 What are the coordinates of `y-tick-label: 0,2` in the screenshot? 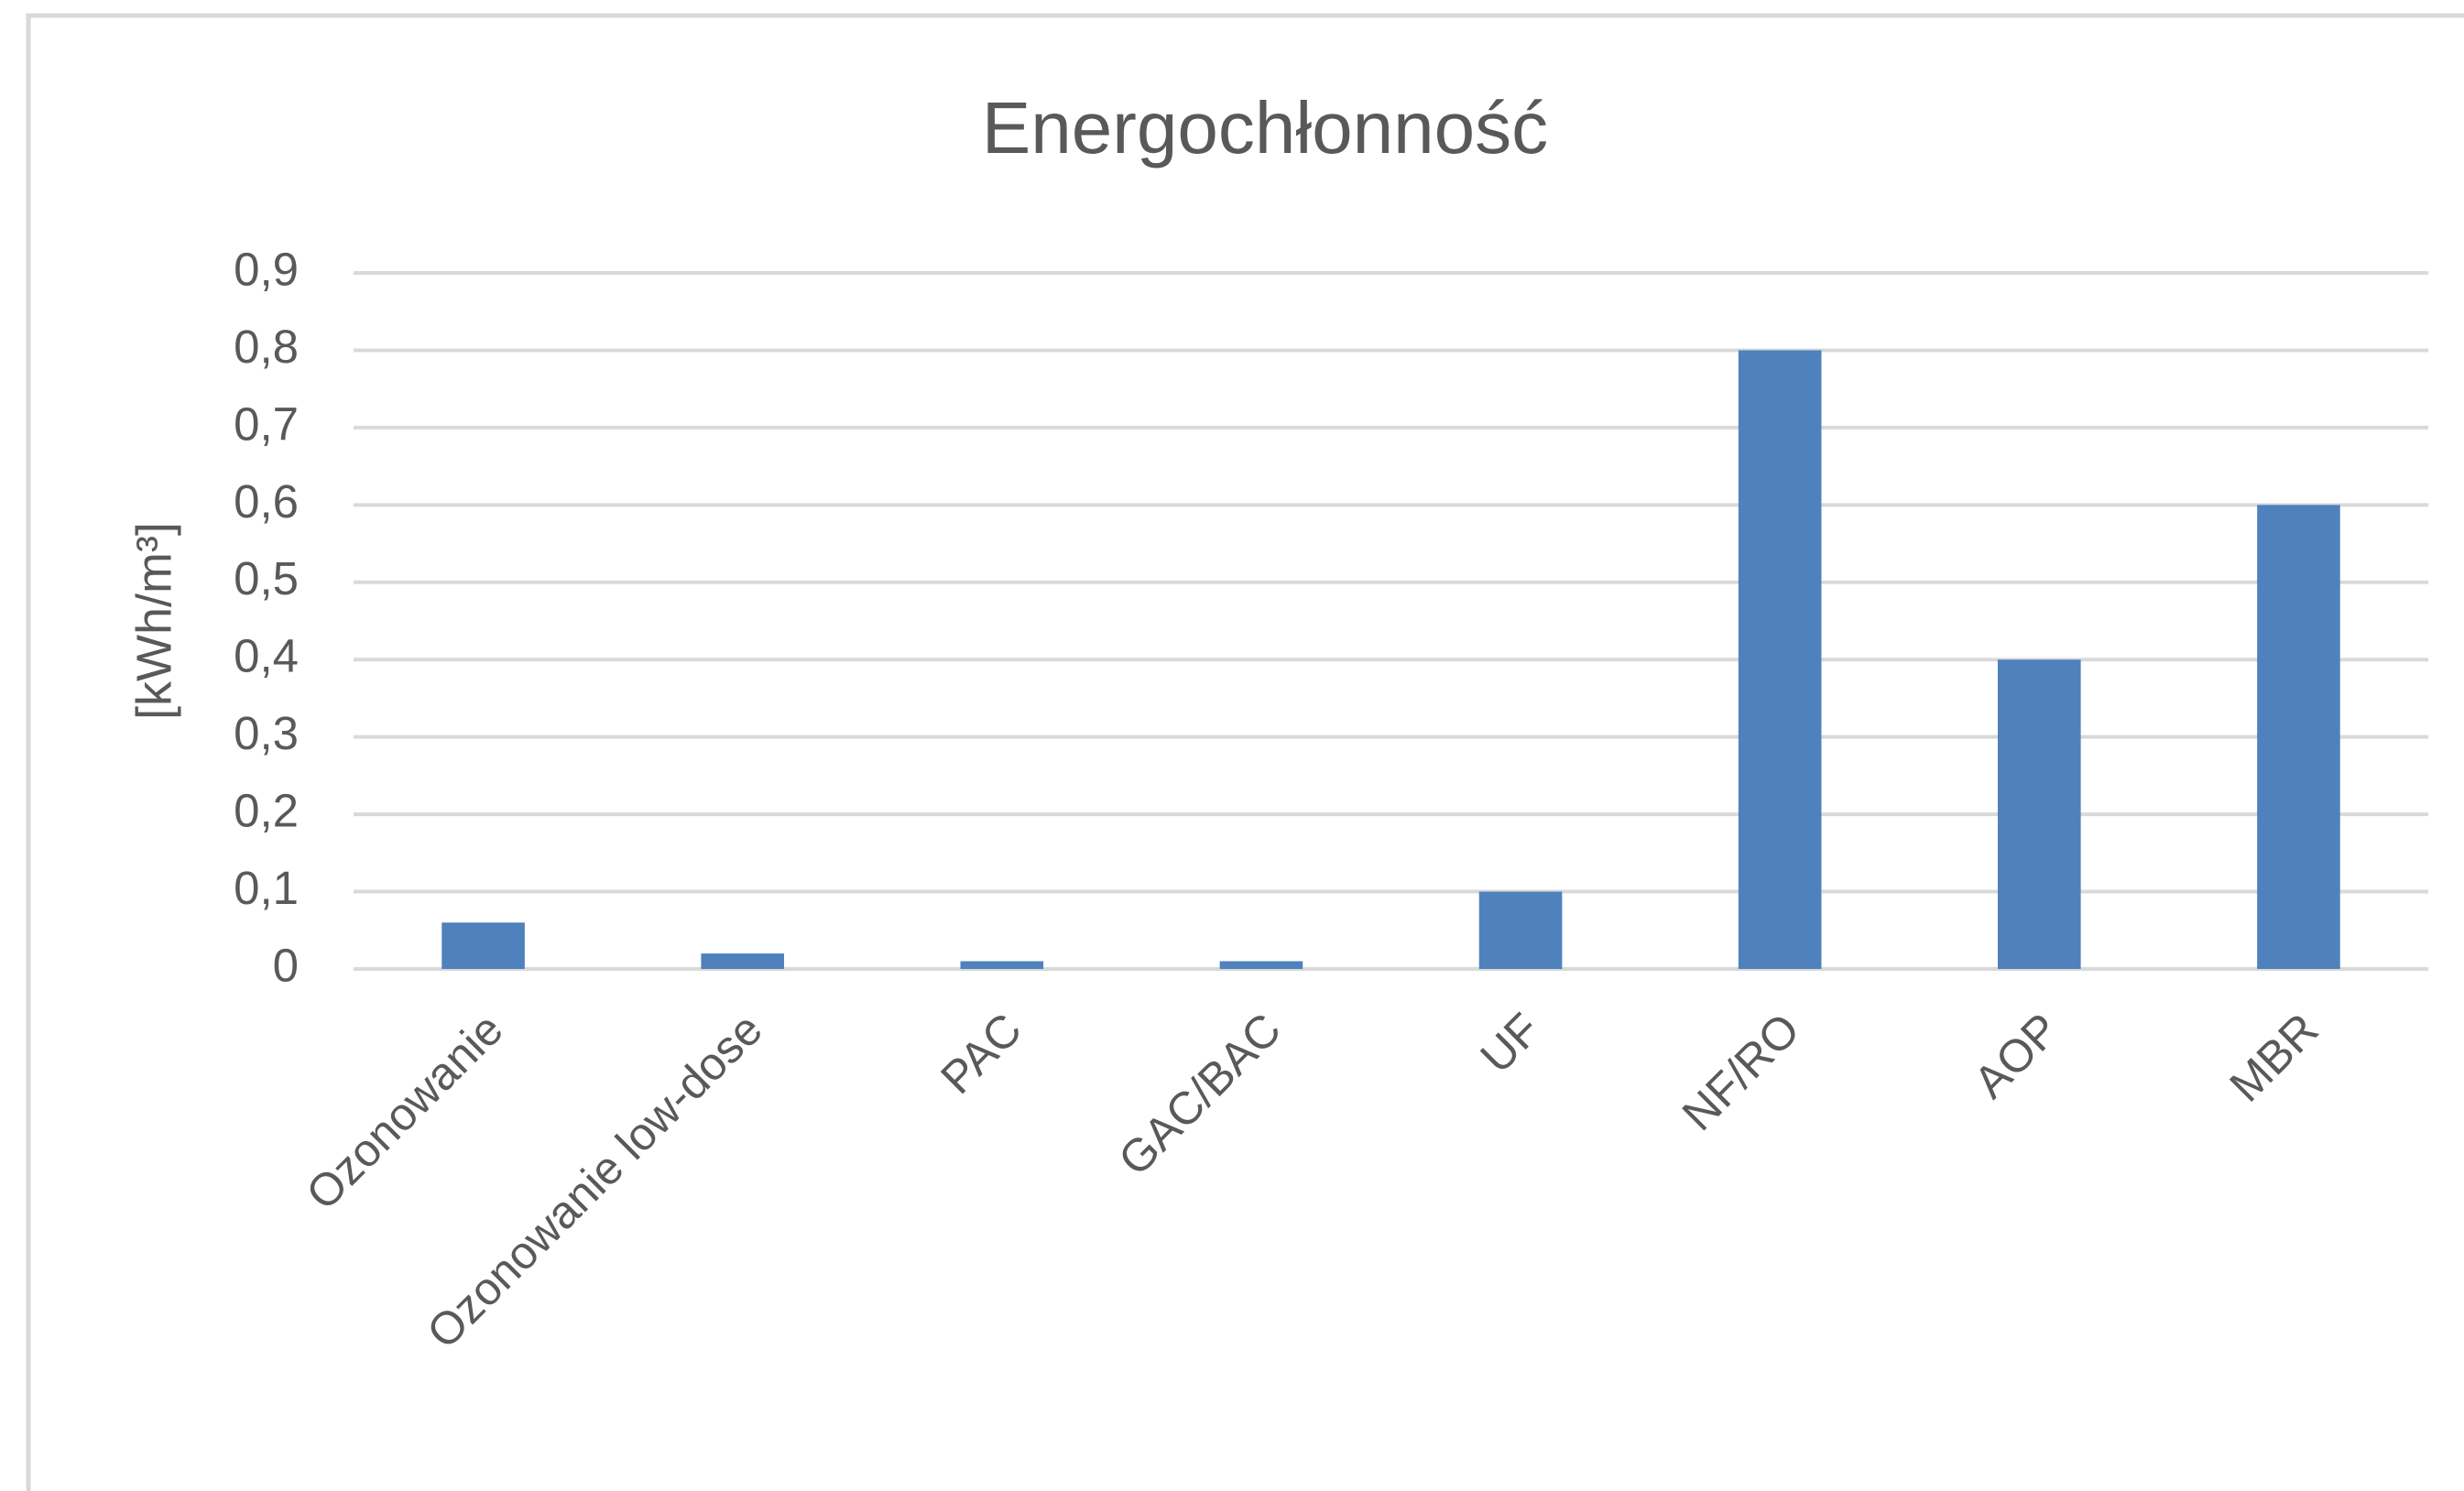 It's located at (266, 811).